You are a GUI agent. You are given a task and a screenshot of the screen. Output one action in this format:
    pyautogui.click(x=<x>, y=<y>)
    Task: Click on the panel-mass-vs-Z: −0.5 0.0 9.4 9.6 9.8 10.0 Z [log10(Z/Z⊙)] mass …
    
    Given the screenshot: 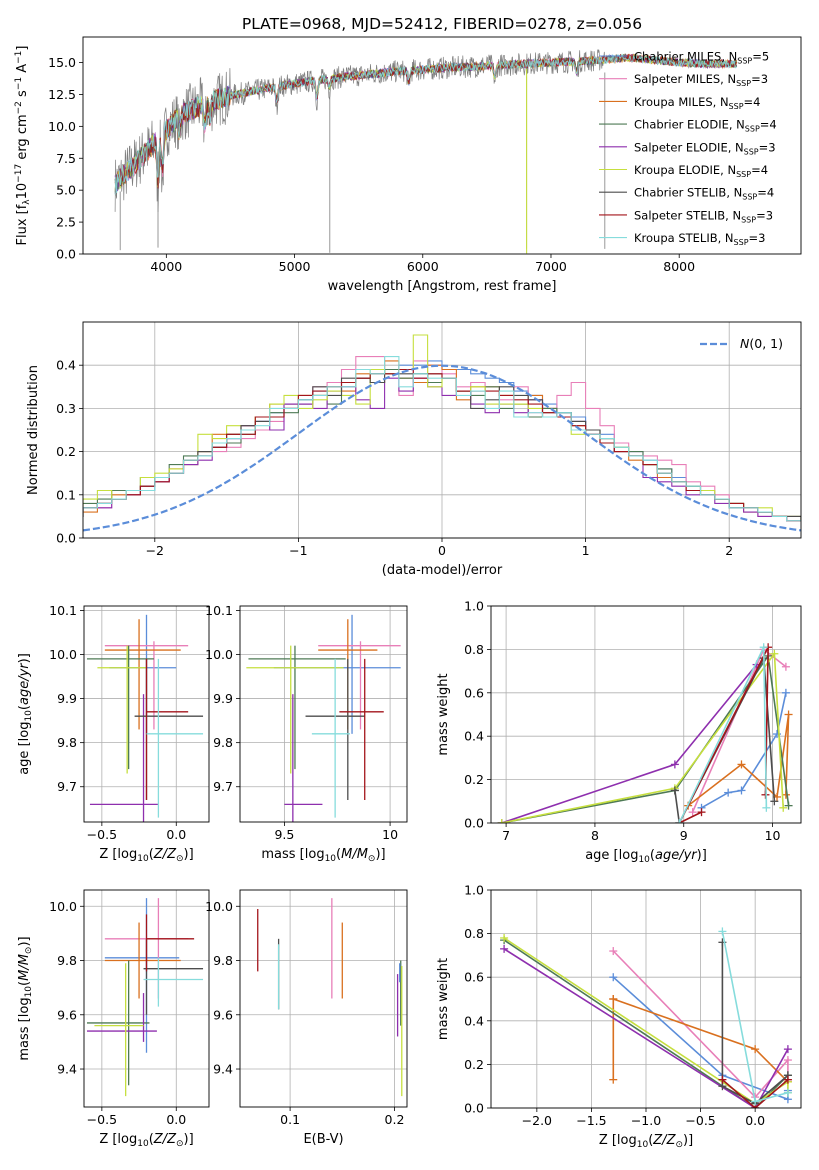 What is the action you would take?
    pyautogui.click(x=113, y=1019)
    